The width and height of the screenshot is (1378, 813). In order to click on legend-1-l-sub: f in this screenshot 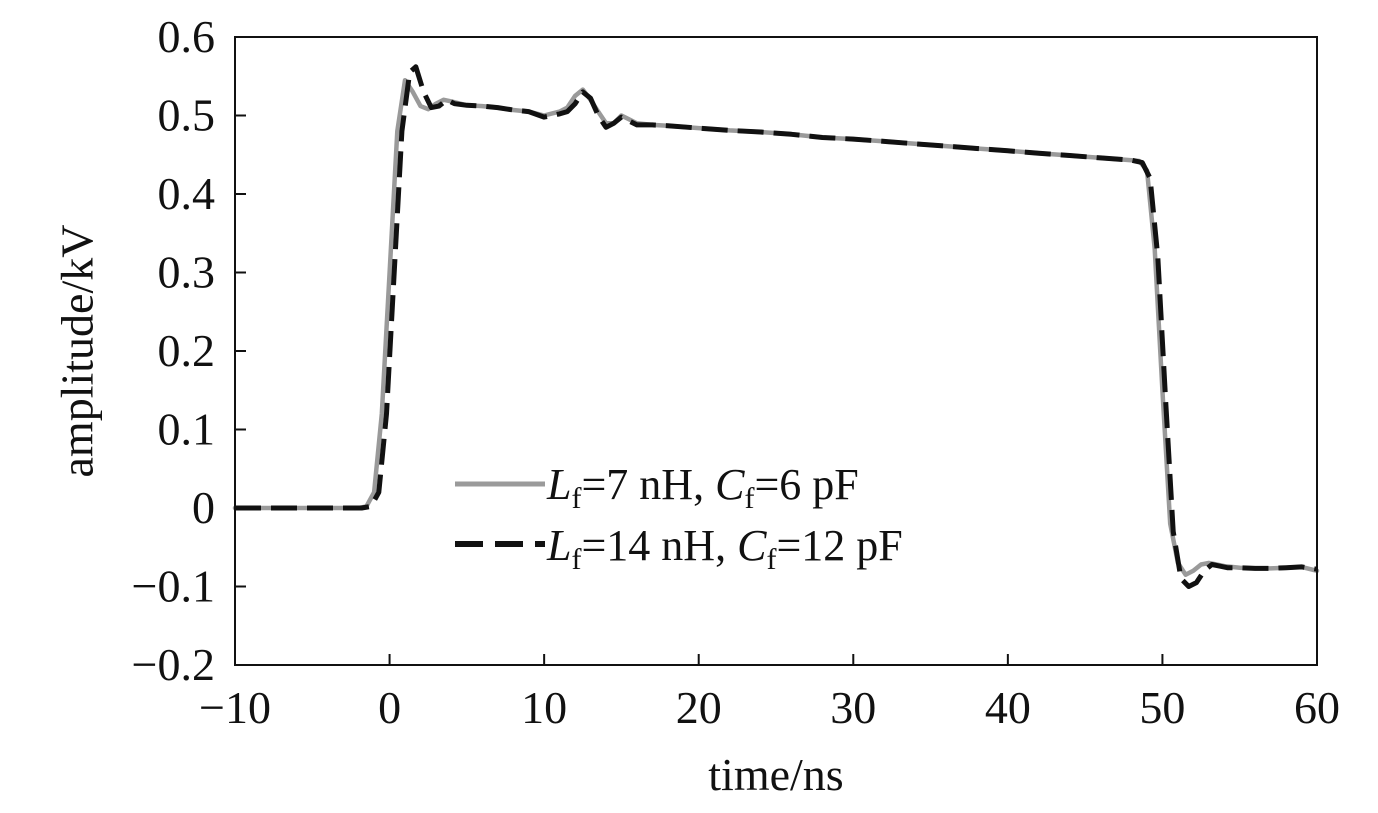, I will do `click(576, 559)`.